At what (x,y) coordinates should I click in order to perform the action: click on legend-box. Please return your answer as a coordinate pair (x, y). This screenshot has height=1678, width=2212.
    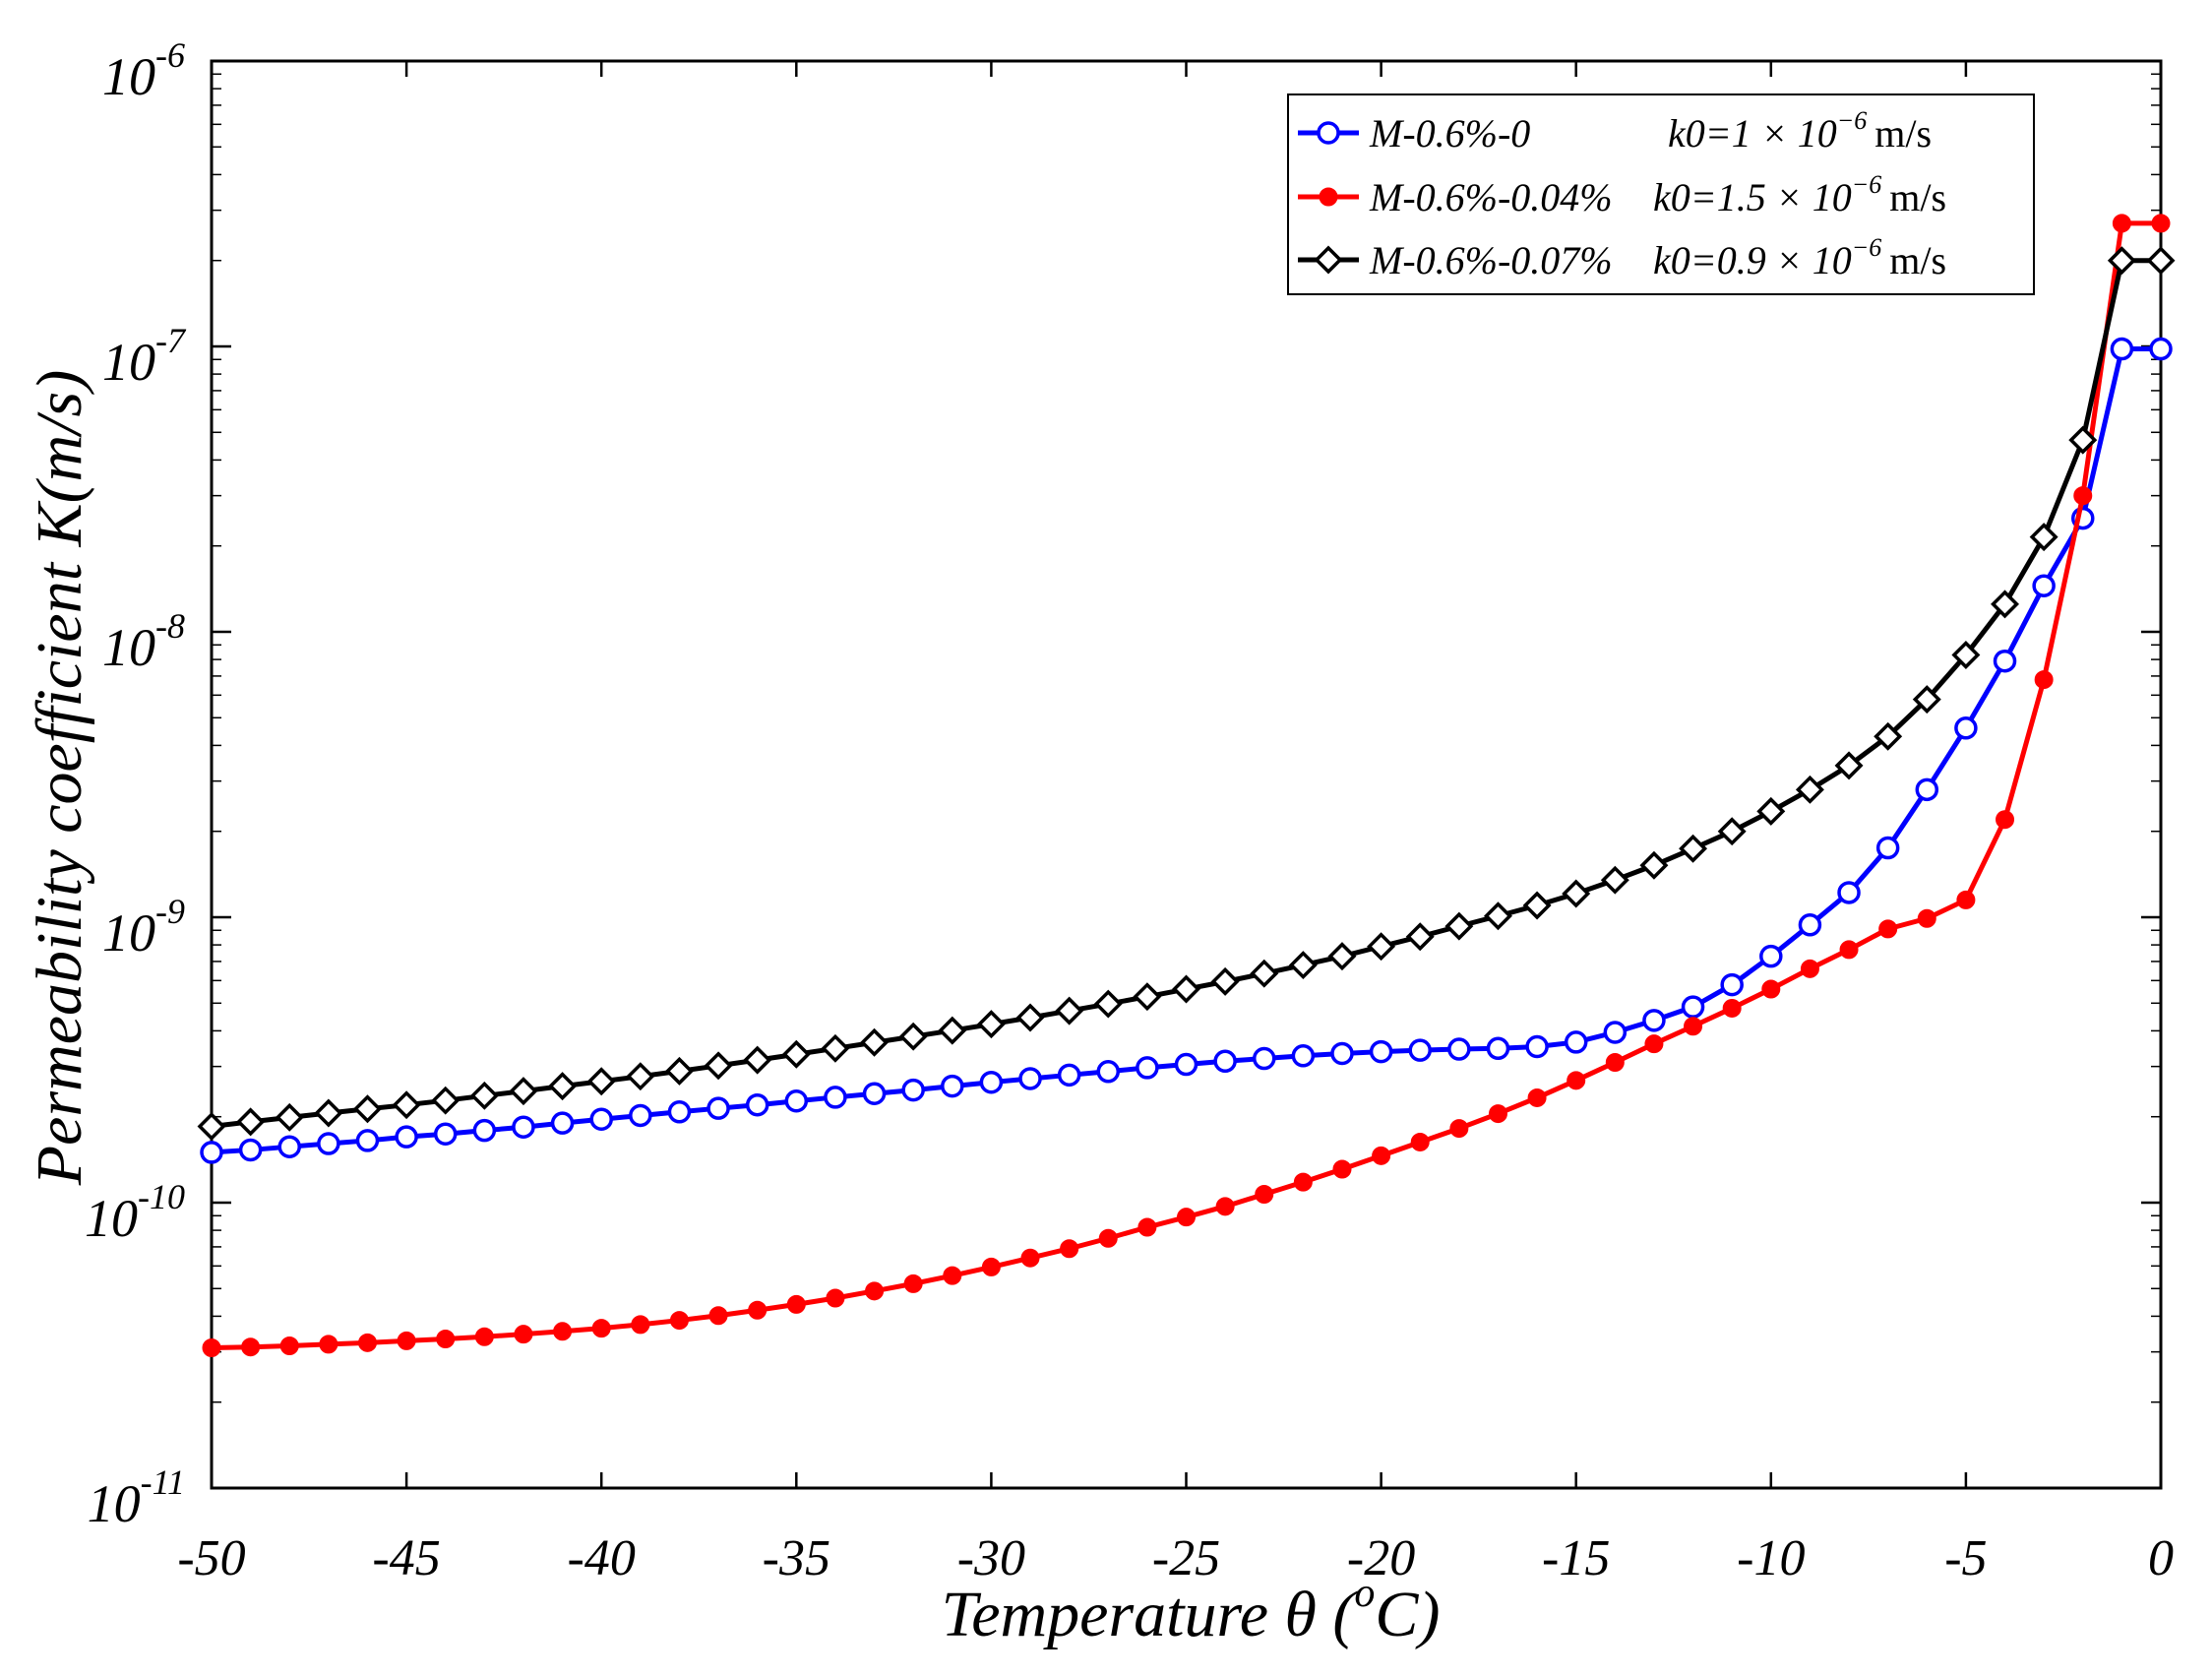
    Looking at the image, I should click on (1661, 194).